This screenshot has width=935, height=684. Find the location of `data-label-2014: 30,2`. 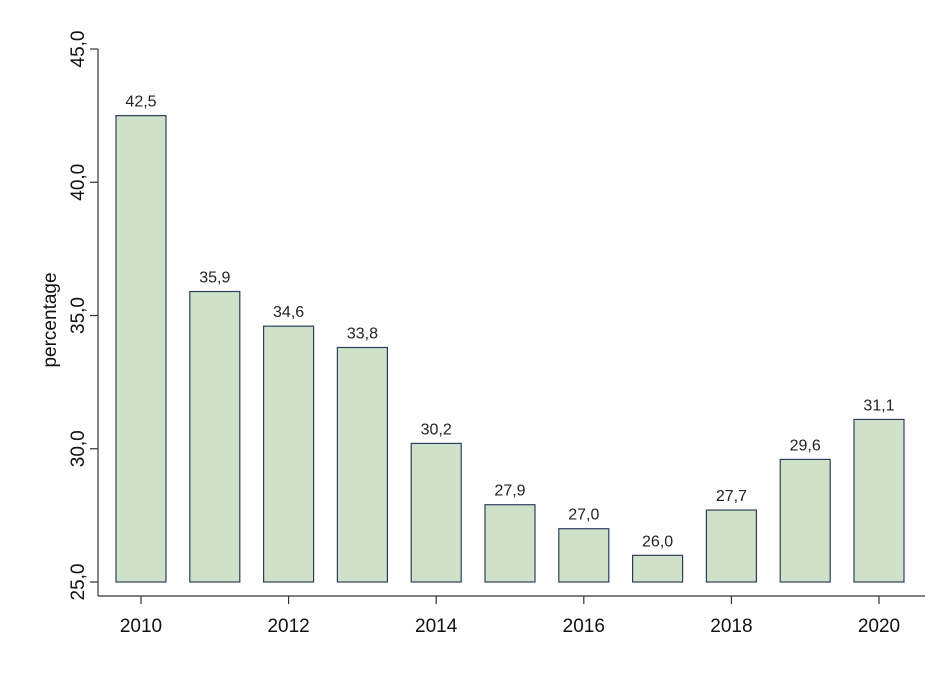

data-label-2014: 30,2 is located at coordinates (436, 429).